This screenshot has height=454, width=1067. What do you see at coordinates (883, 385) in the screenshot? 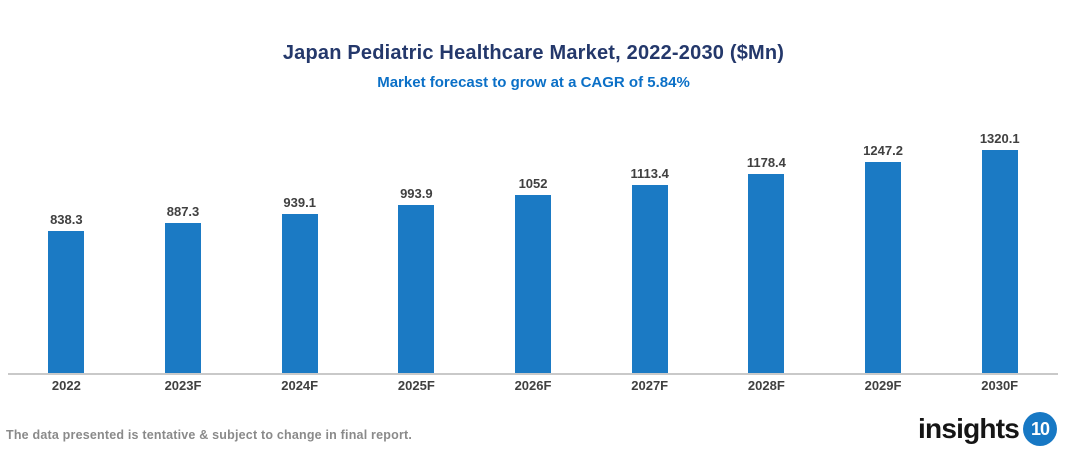
I see `x-axis-label: 2029F` at bounding box center [883, 385].